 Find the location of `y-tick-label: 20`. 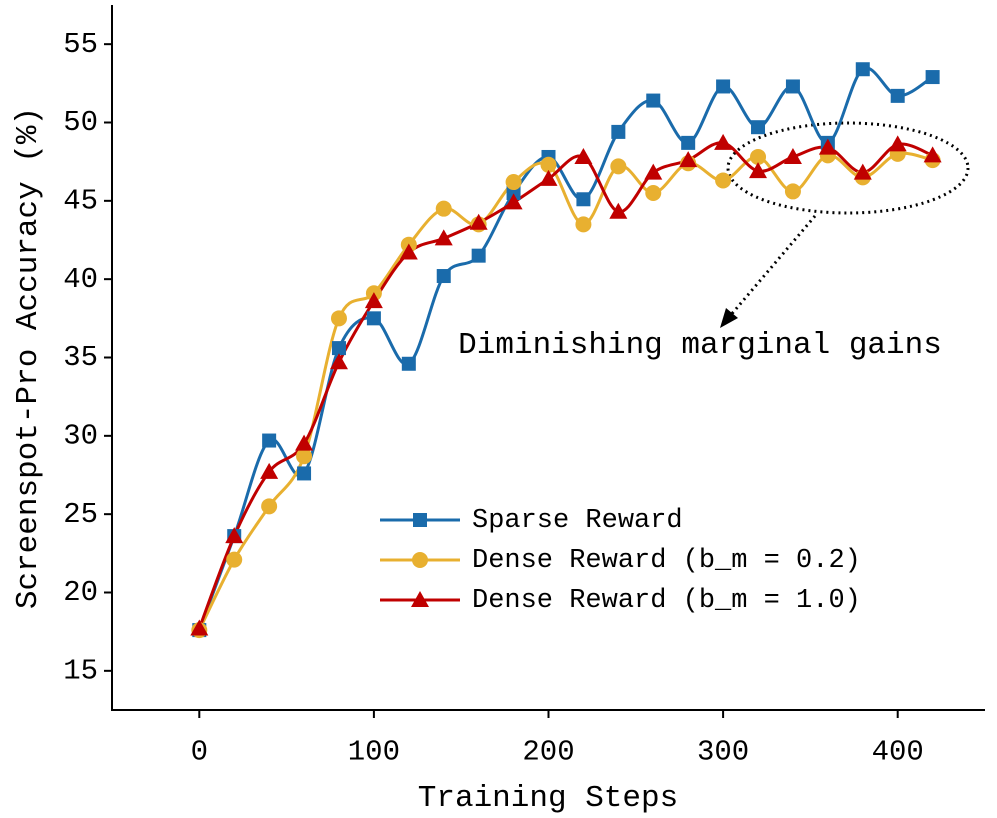

y-tick-label: 20 is located at coordinates (80, 592).